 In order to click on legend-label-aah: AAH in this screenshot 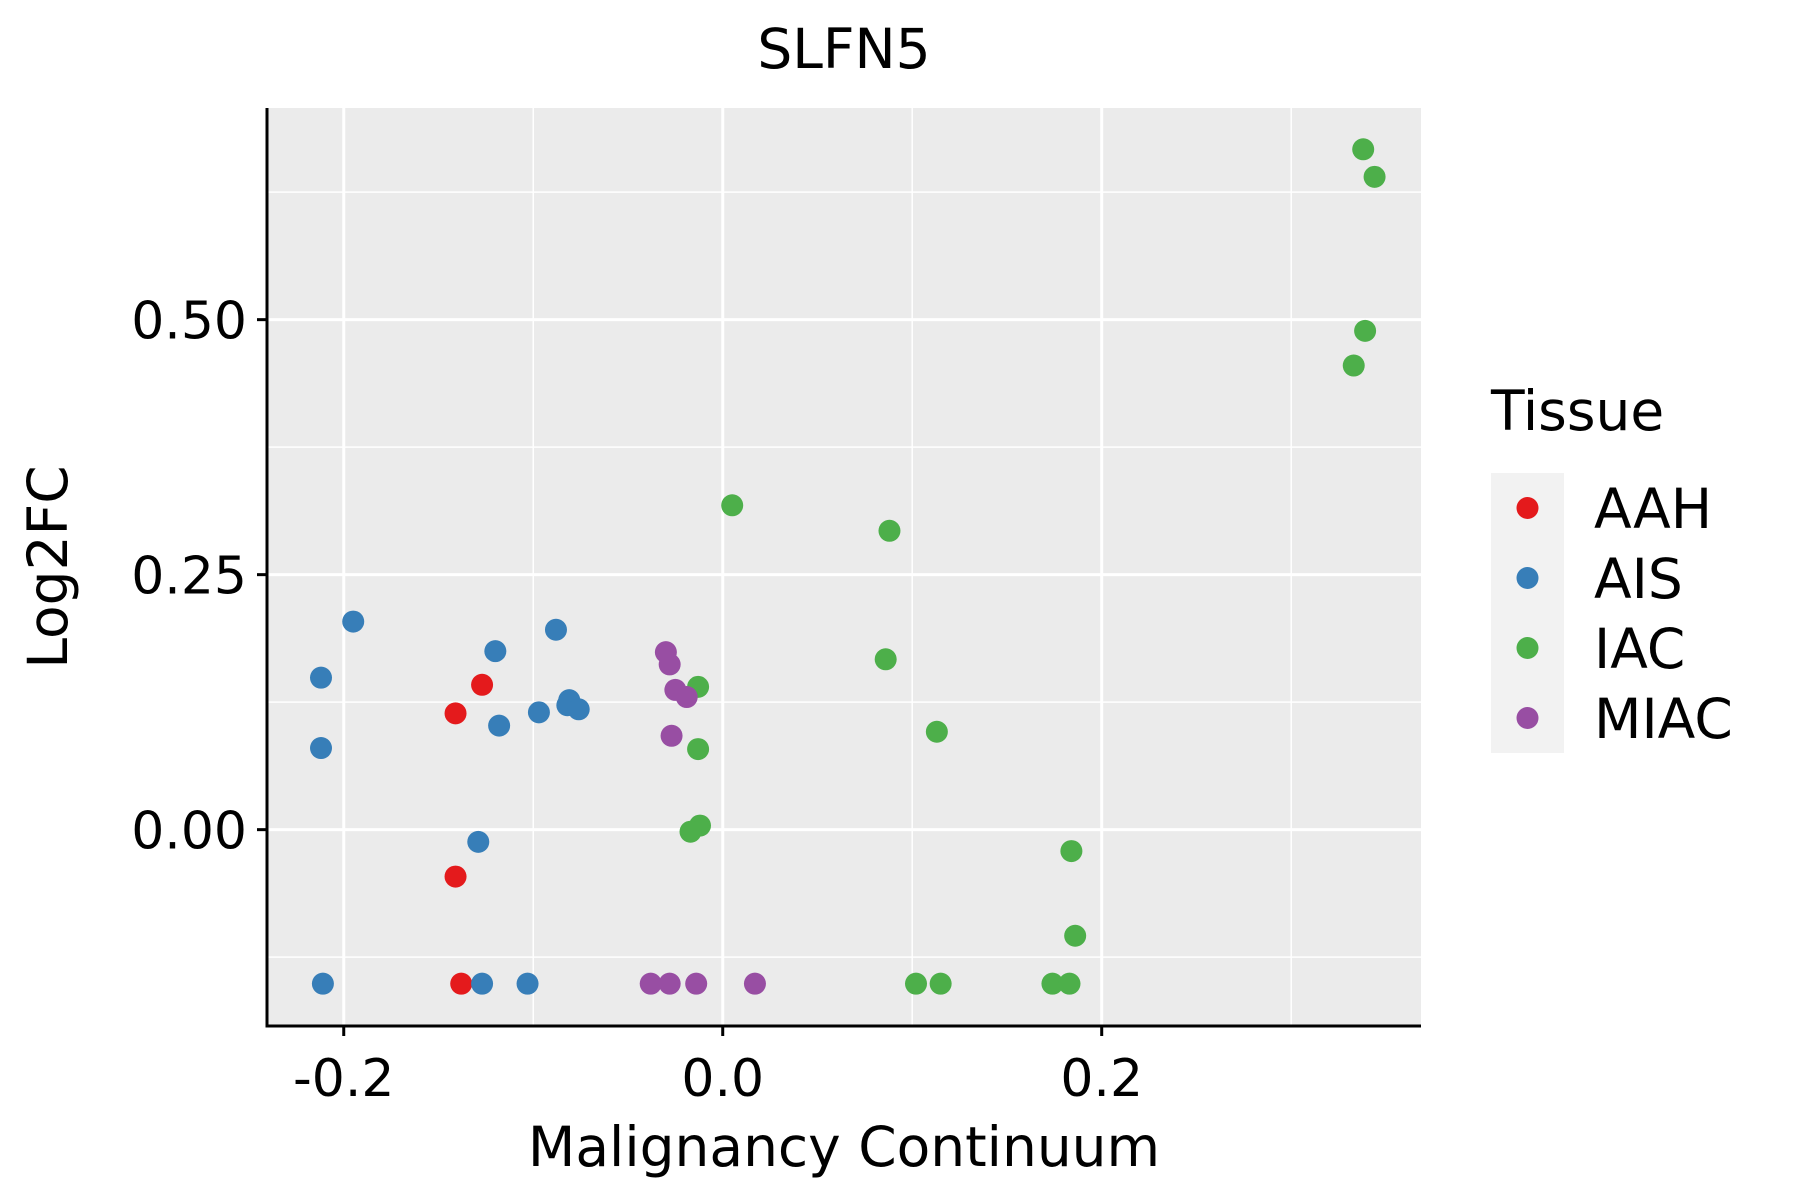, I will do `click(1653, 509)`.